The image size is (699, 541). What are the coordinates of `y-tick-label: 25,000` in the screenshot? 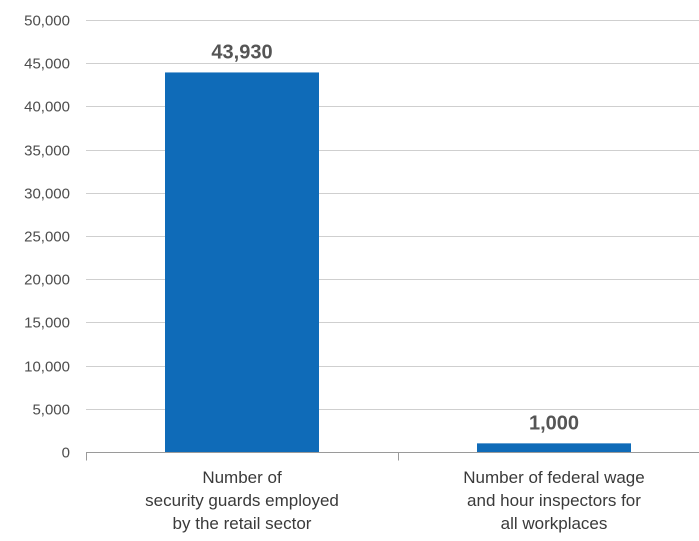 It's located at (47, 237).